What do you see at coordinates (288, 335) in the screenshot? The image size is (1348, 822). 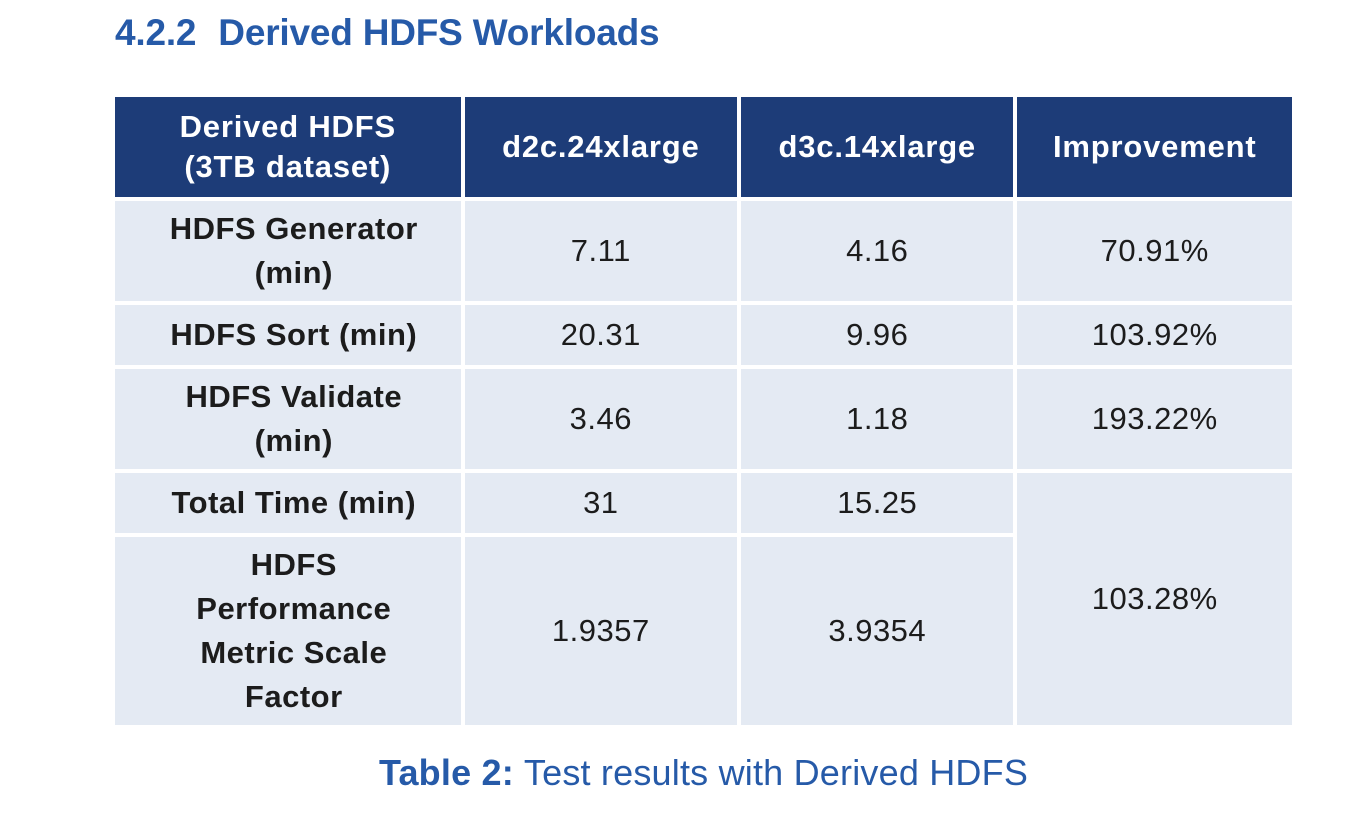 I see `row-label: HDFS Sort (min)` at bounding box center [288, 335].